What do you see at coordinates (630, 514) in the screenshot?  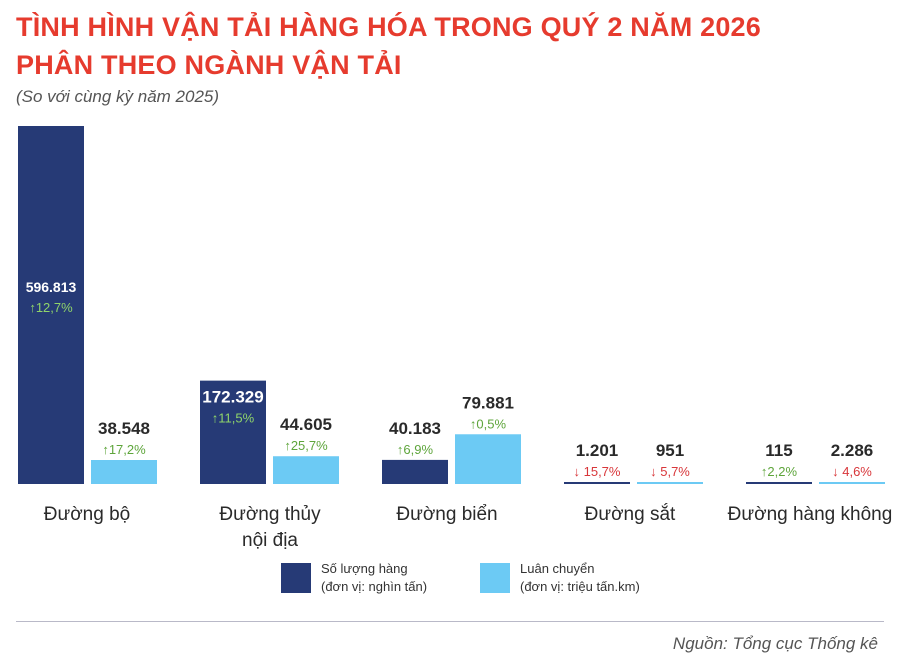 I see `category-label: Đường sắt` at bounding box center [630, 514].